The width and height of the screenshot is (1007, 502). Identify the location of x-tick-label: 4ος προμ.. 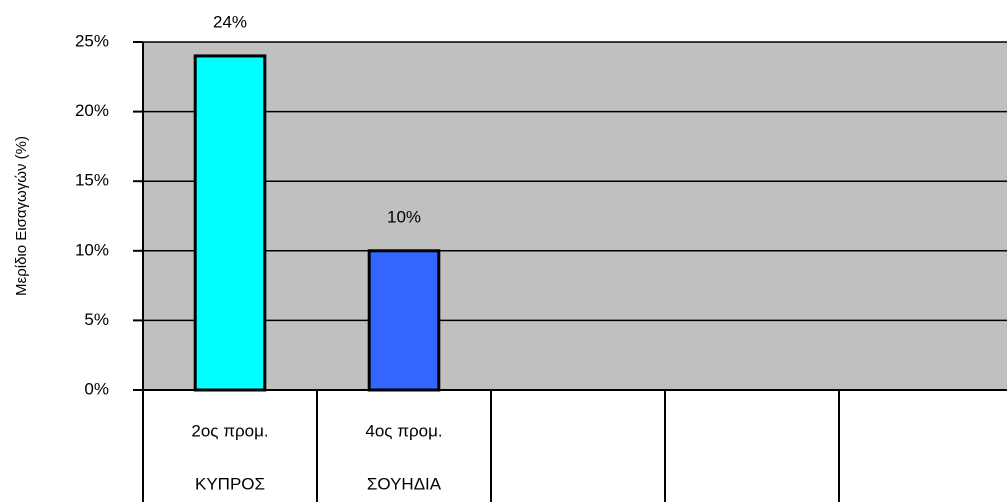
(403, 430).